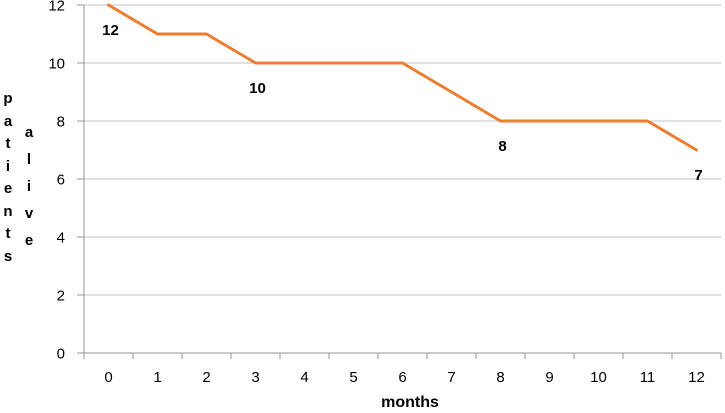 The height and width of the screenshot is (413, 725). Describe the element at coordinates (8, 256) in the screenshot. I see `y-axis-title-letter: s` at that location.